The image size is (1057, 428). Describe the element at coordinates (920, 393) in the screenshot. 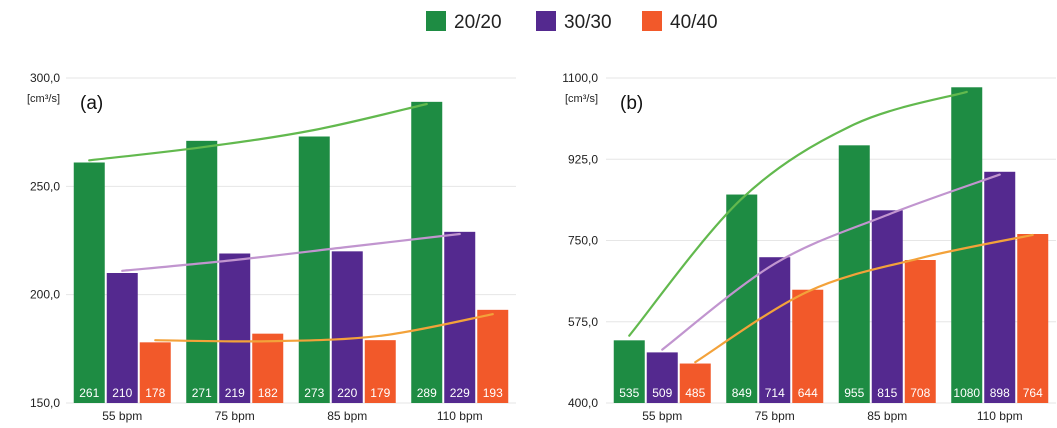

I see `bar-value-label: 708` at that location.